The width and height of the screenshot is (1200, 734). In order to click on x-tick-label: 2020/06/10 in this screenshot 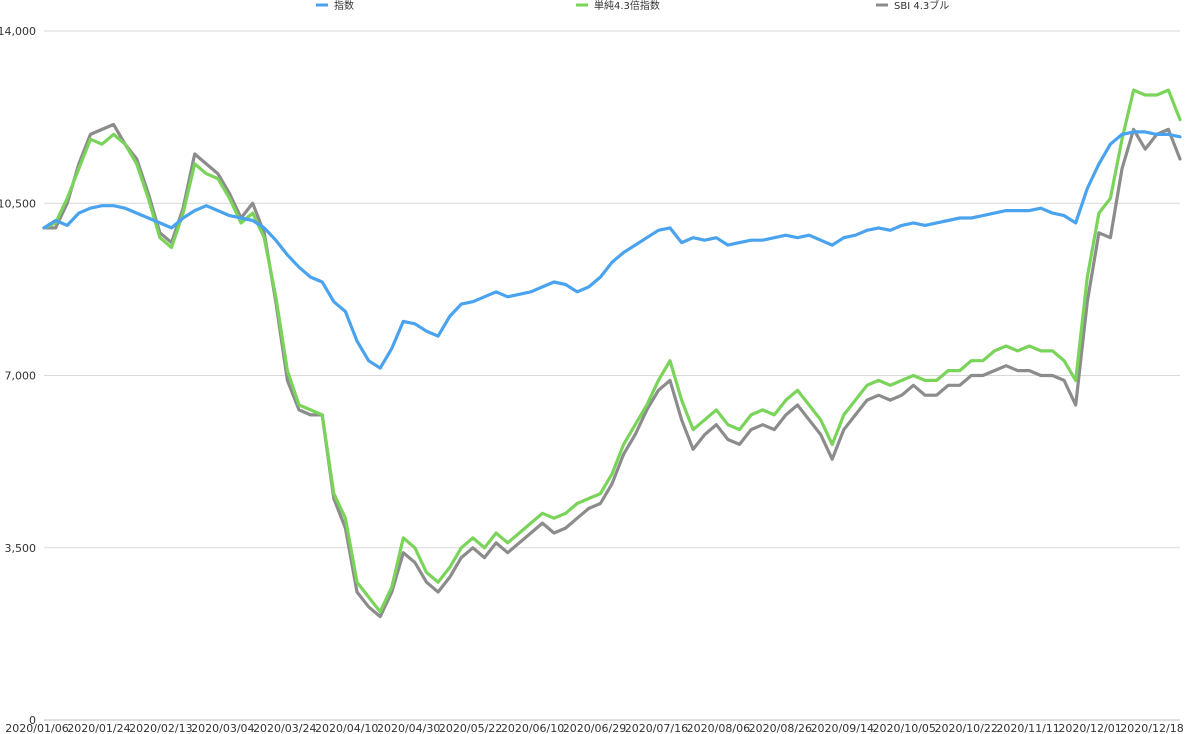, I will do `click(532, 728)`.